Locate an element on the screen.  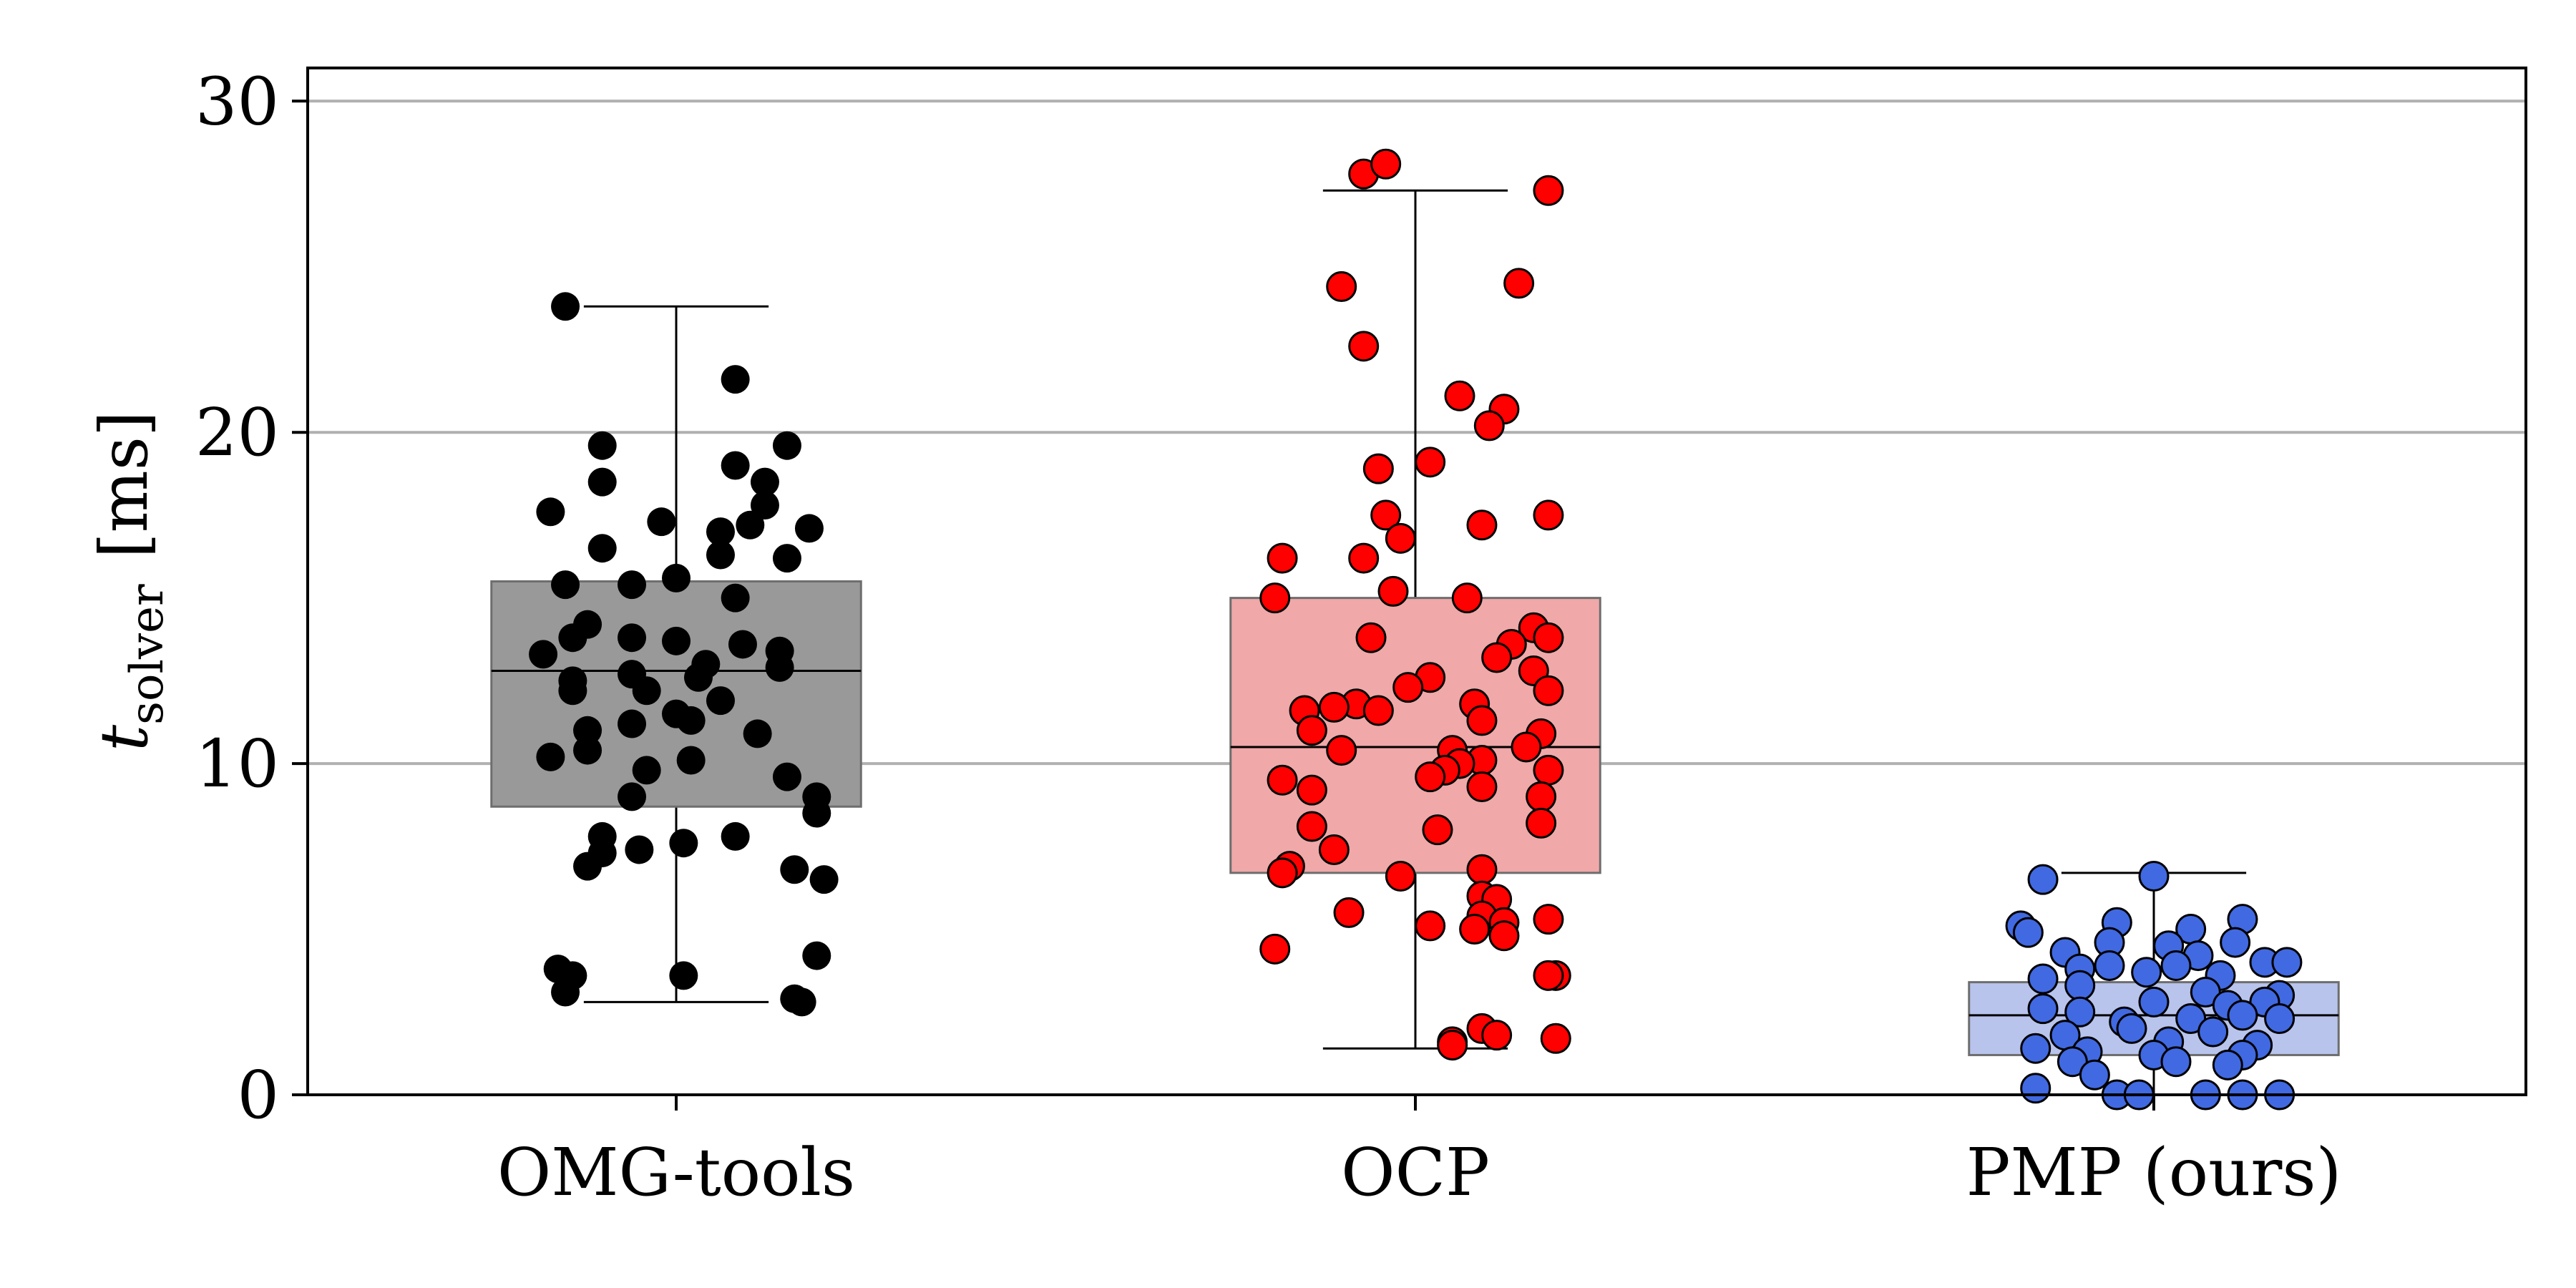
x-tick-label: PMP (ours) is located at coordinates (2154, 1172).